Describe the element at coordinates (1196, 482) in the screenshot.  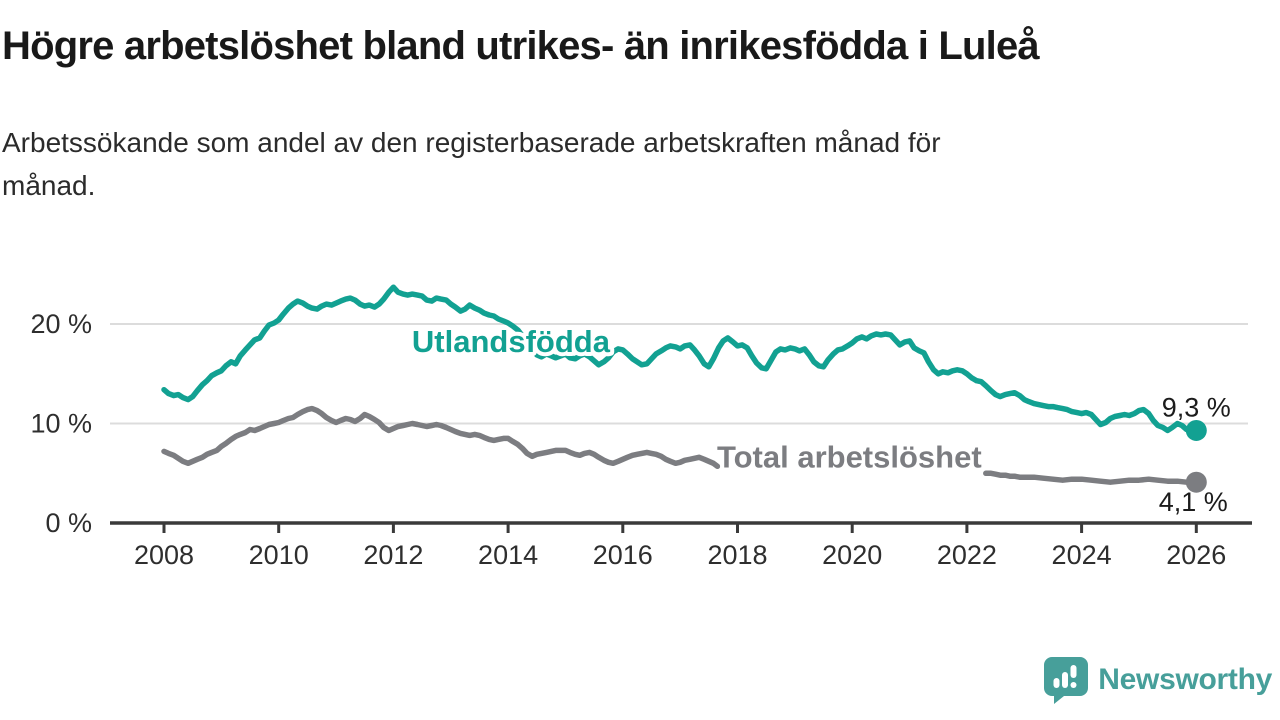
I see `series-end-dot-total` at that location.